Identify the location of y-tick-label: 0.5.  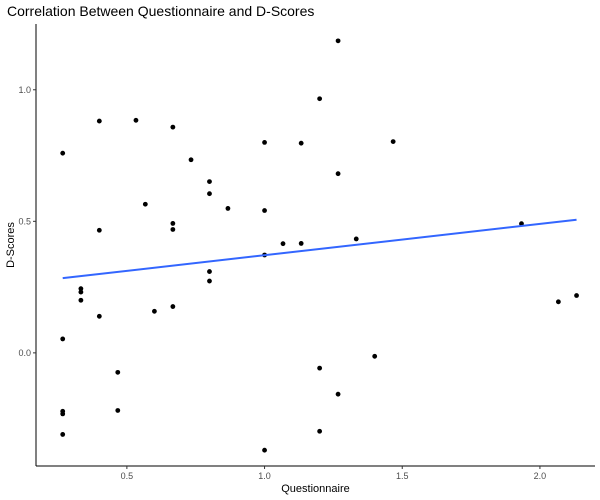
(24, 221).